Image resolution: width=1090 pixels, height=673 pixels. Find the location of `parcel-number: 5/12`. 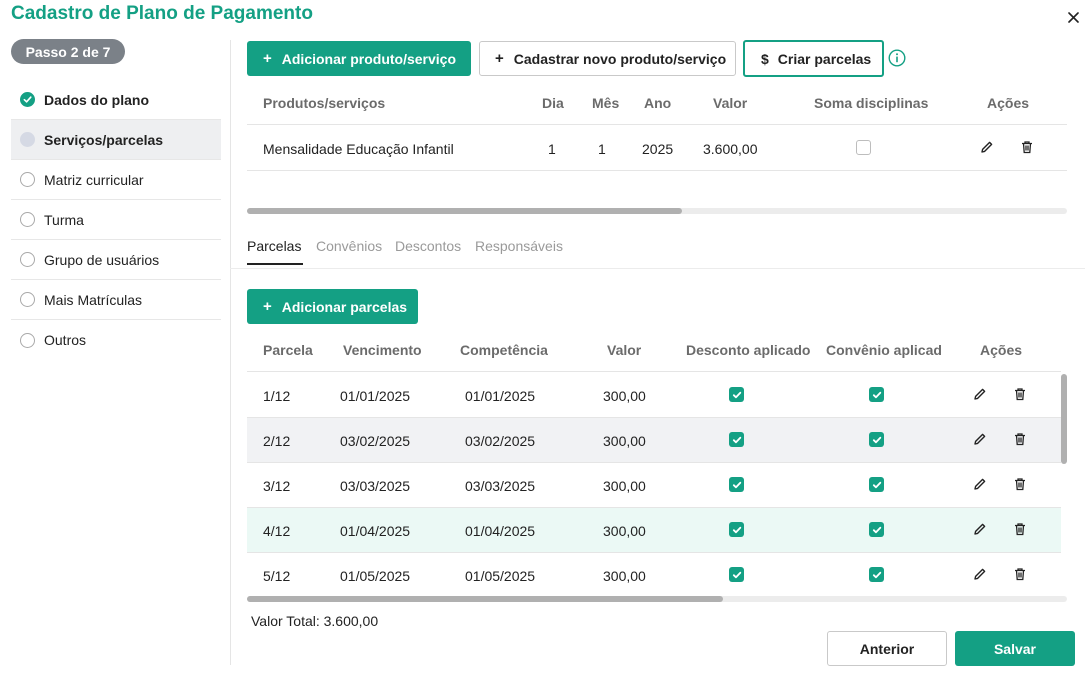

parcel-number: 5/12 is located at coordinates (277, 576).